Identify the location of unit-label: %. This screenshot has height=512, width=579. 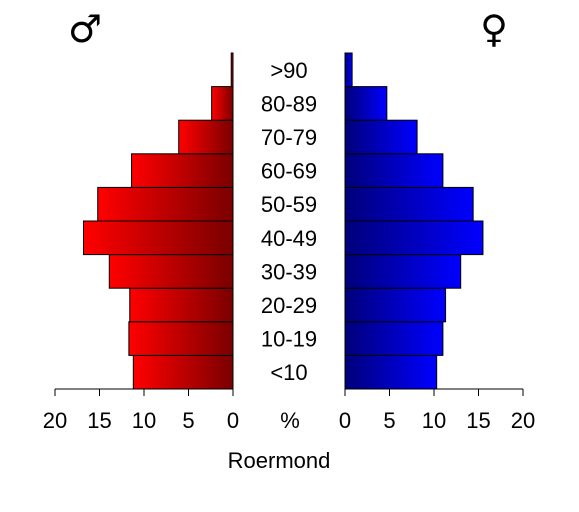
(290, 420).